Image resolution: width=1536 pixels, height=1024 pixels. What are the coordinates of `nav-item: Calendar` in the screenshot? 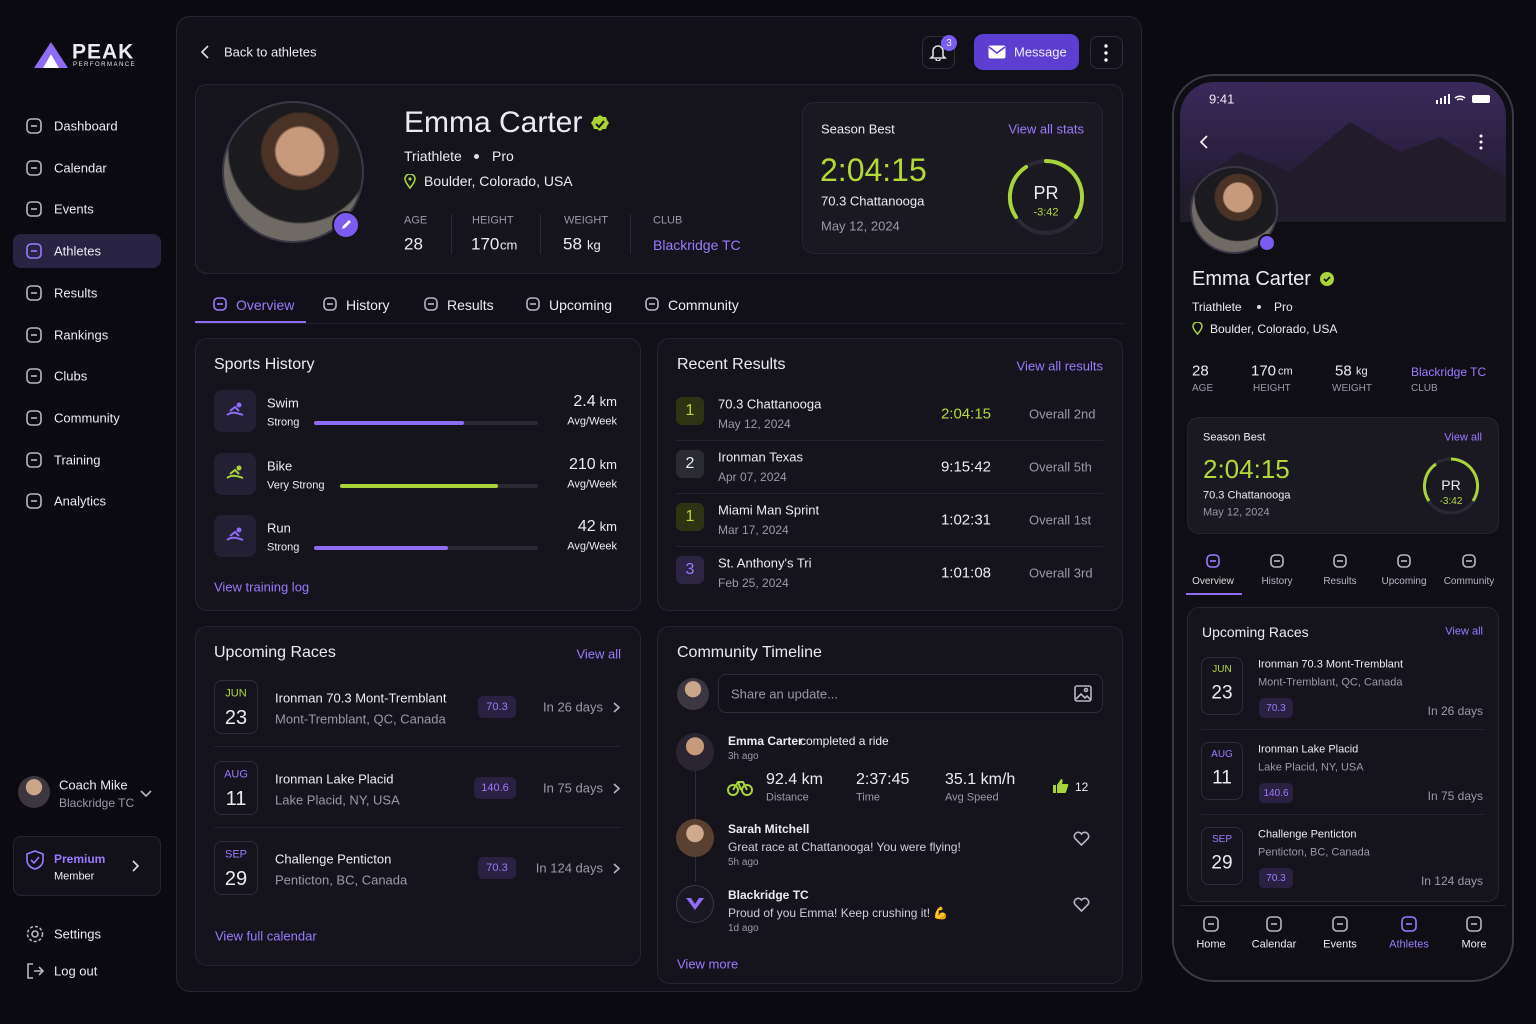 It's located at (80, 168).